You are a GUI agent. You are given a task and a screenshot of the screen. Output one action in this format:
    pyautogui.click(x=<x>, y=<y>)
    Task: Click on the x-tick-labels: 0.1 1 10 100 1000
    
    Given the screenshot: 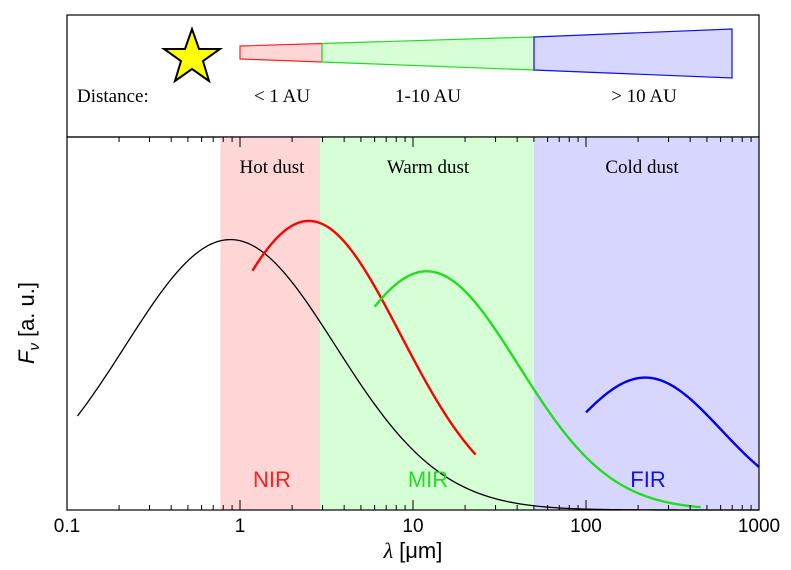 What is the action you would take?
    pyautogui.click(x=417, y=526)
    